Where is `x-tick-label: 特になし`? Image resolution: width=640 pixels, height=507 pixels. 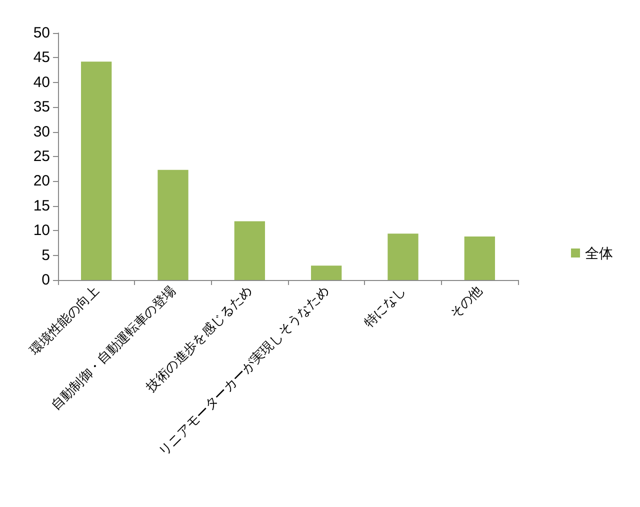
x-tick-label: 特になし is located at coordinates (384, 306).